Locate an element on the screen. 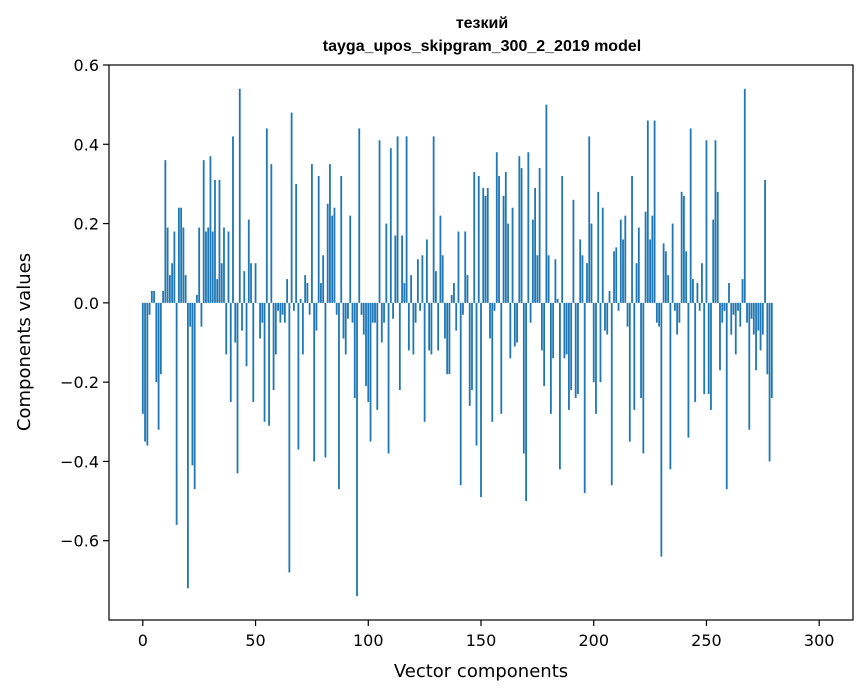 This screenshot has width=867, height=696. y-tick-label: −0.6 is located at coordinates (79, 541).